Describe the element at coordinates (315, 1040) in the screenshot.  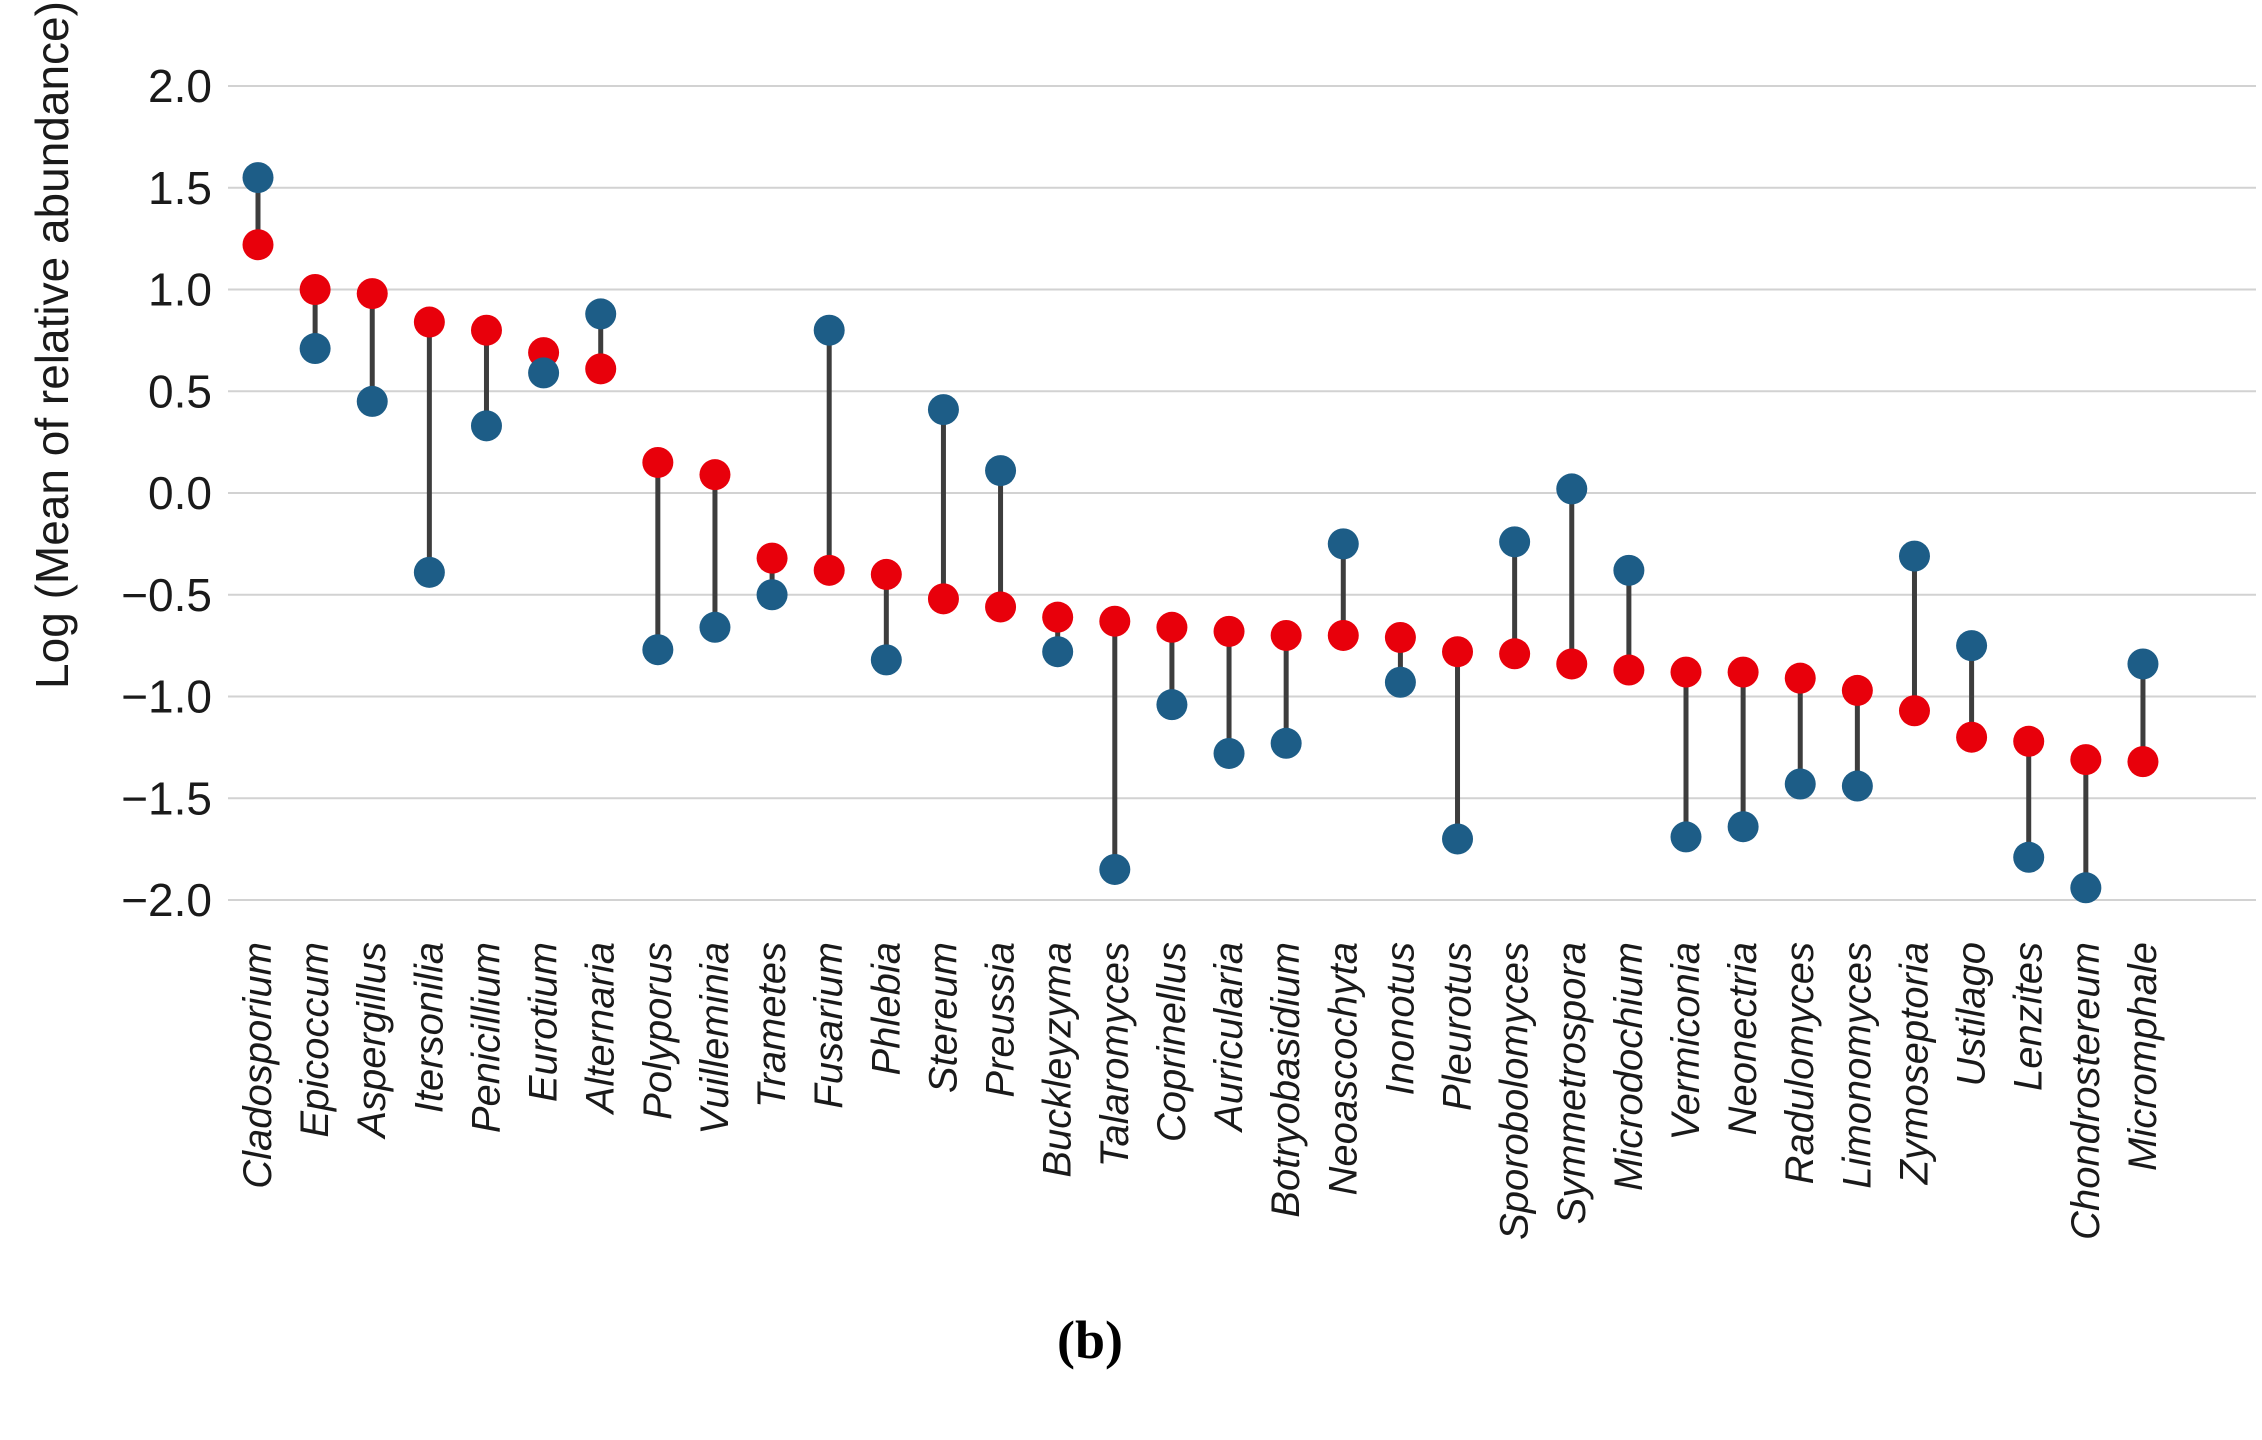
I see `category-label: Epicoccum` at that location.